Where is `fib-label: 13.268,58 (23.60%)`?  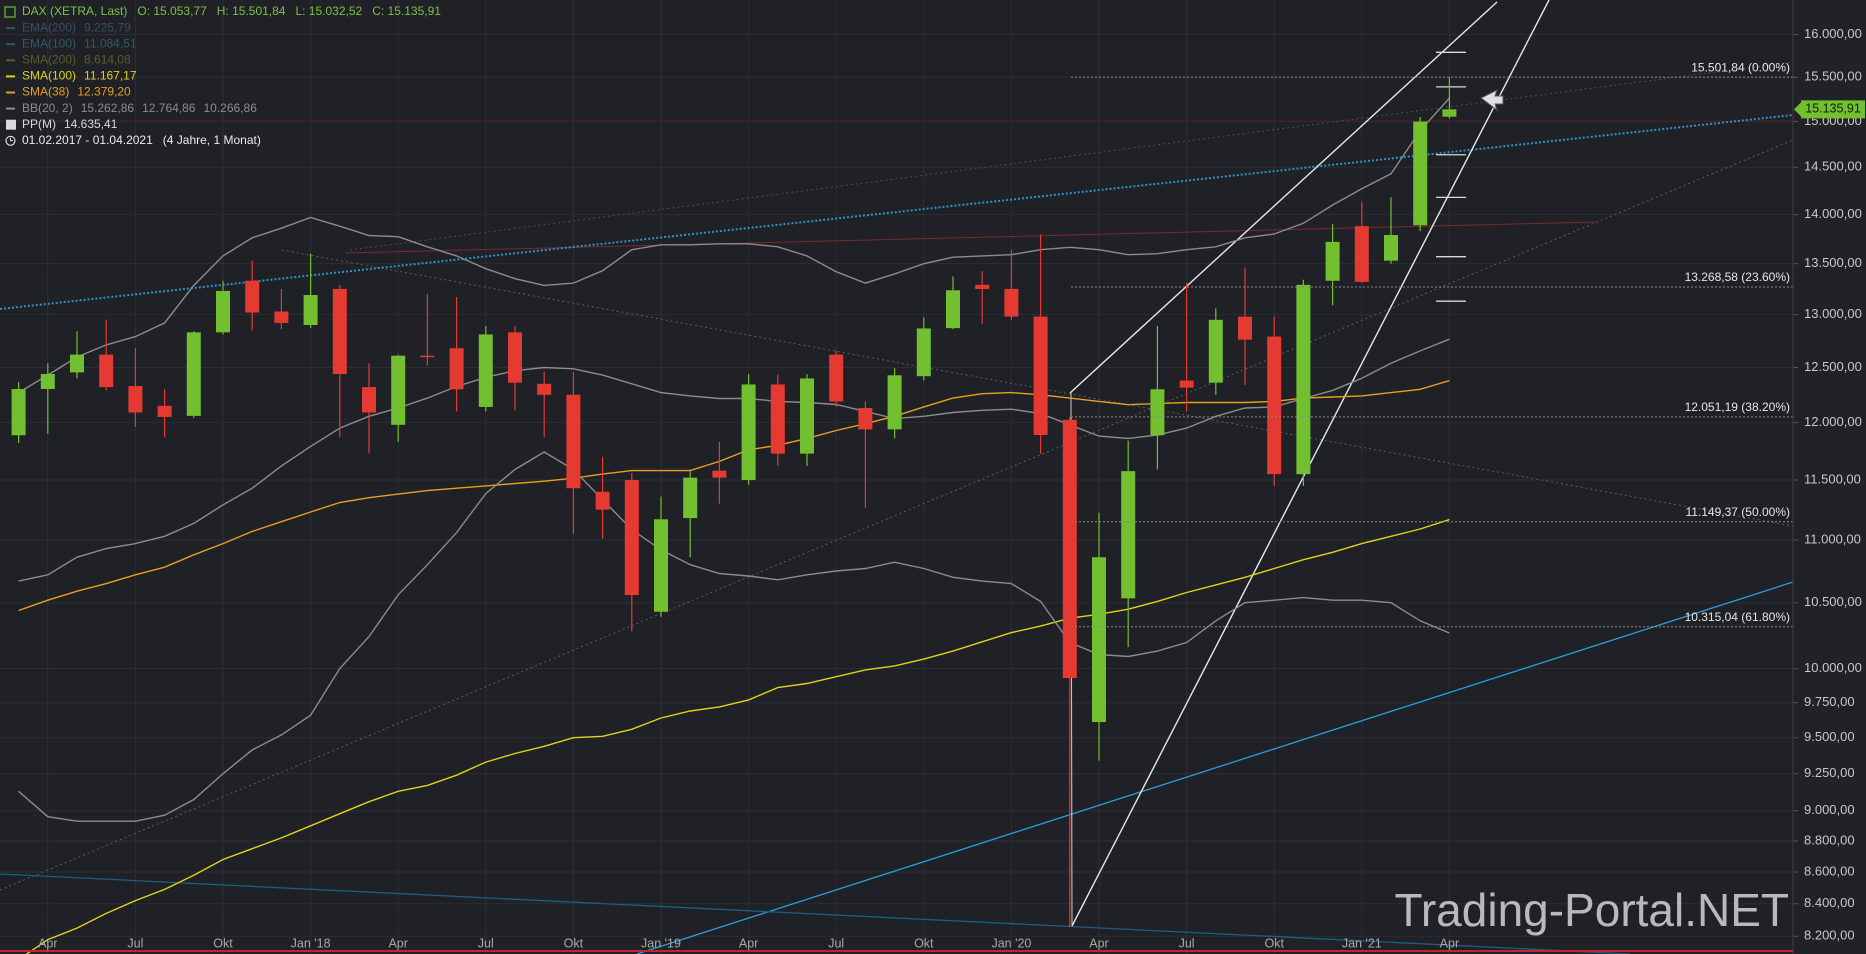 fib-label: 13.268,58 (23.60%) is located at coordinates (1737, 277).